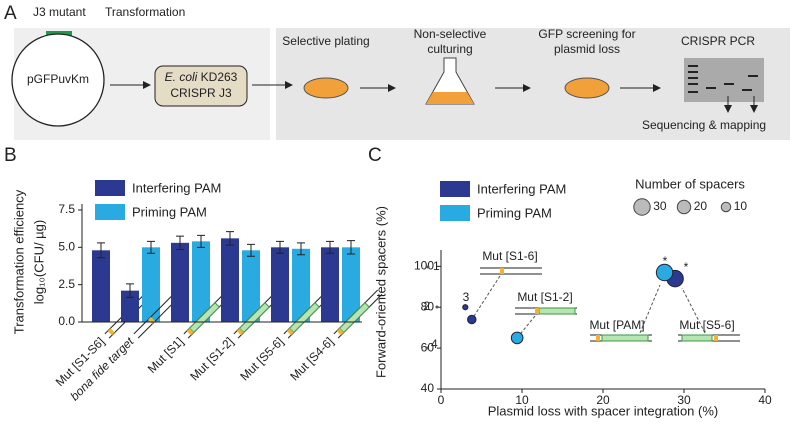 The width and height of the screenshot is (800, 435). What do you see at coordinates (741, 206) in the screenshot?
I see `size-legend-label: 10` at bounding box center [741, 206].